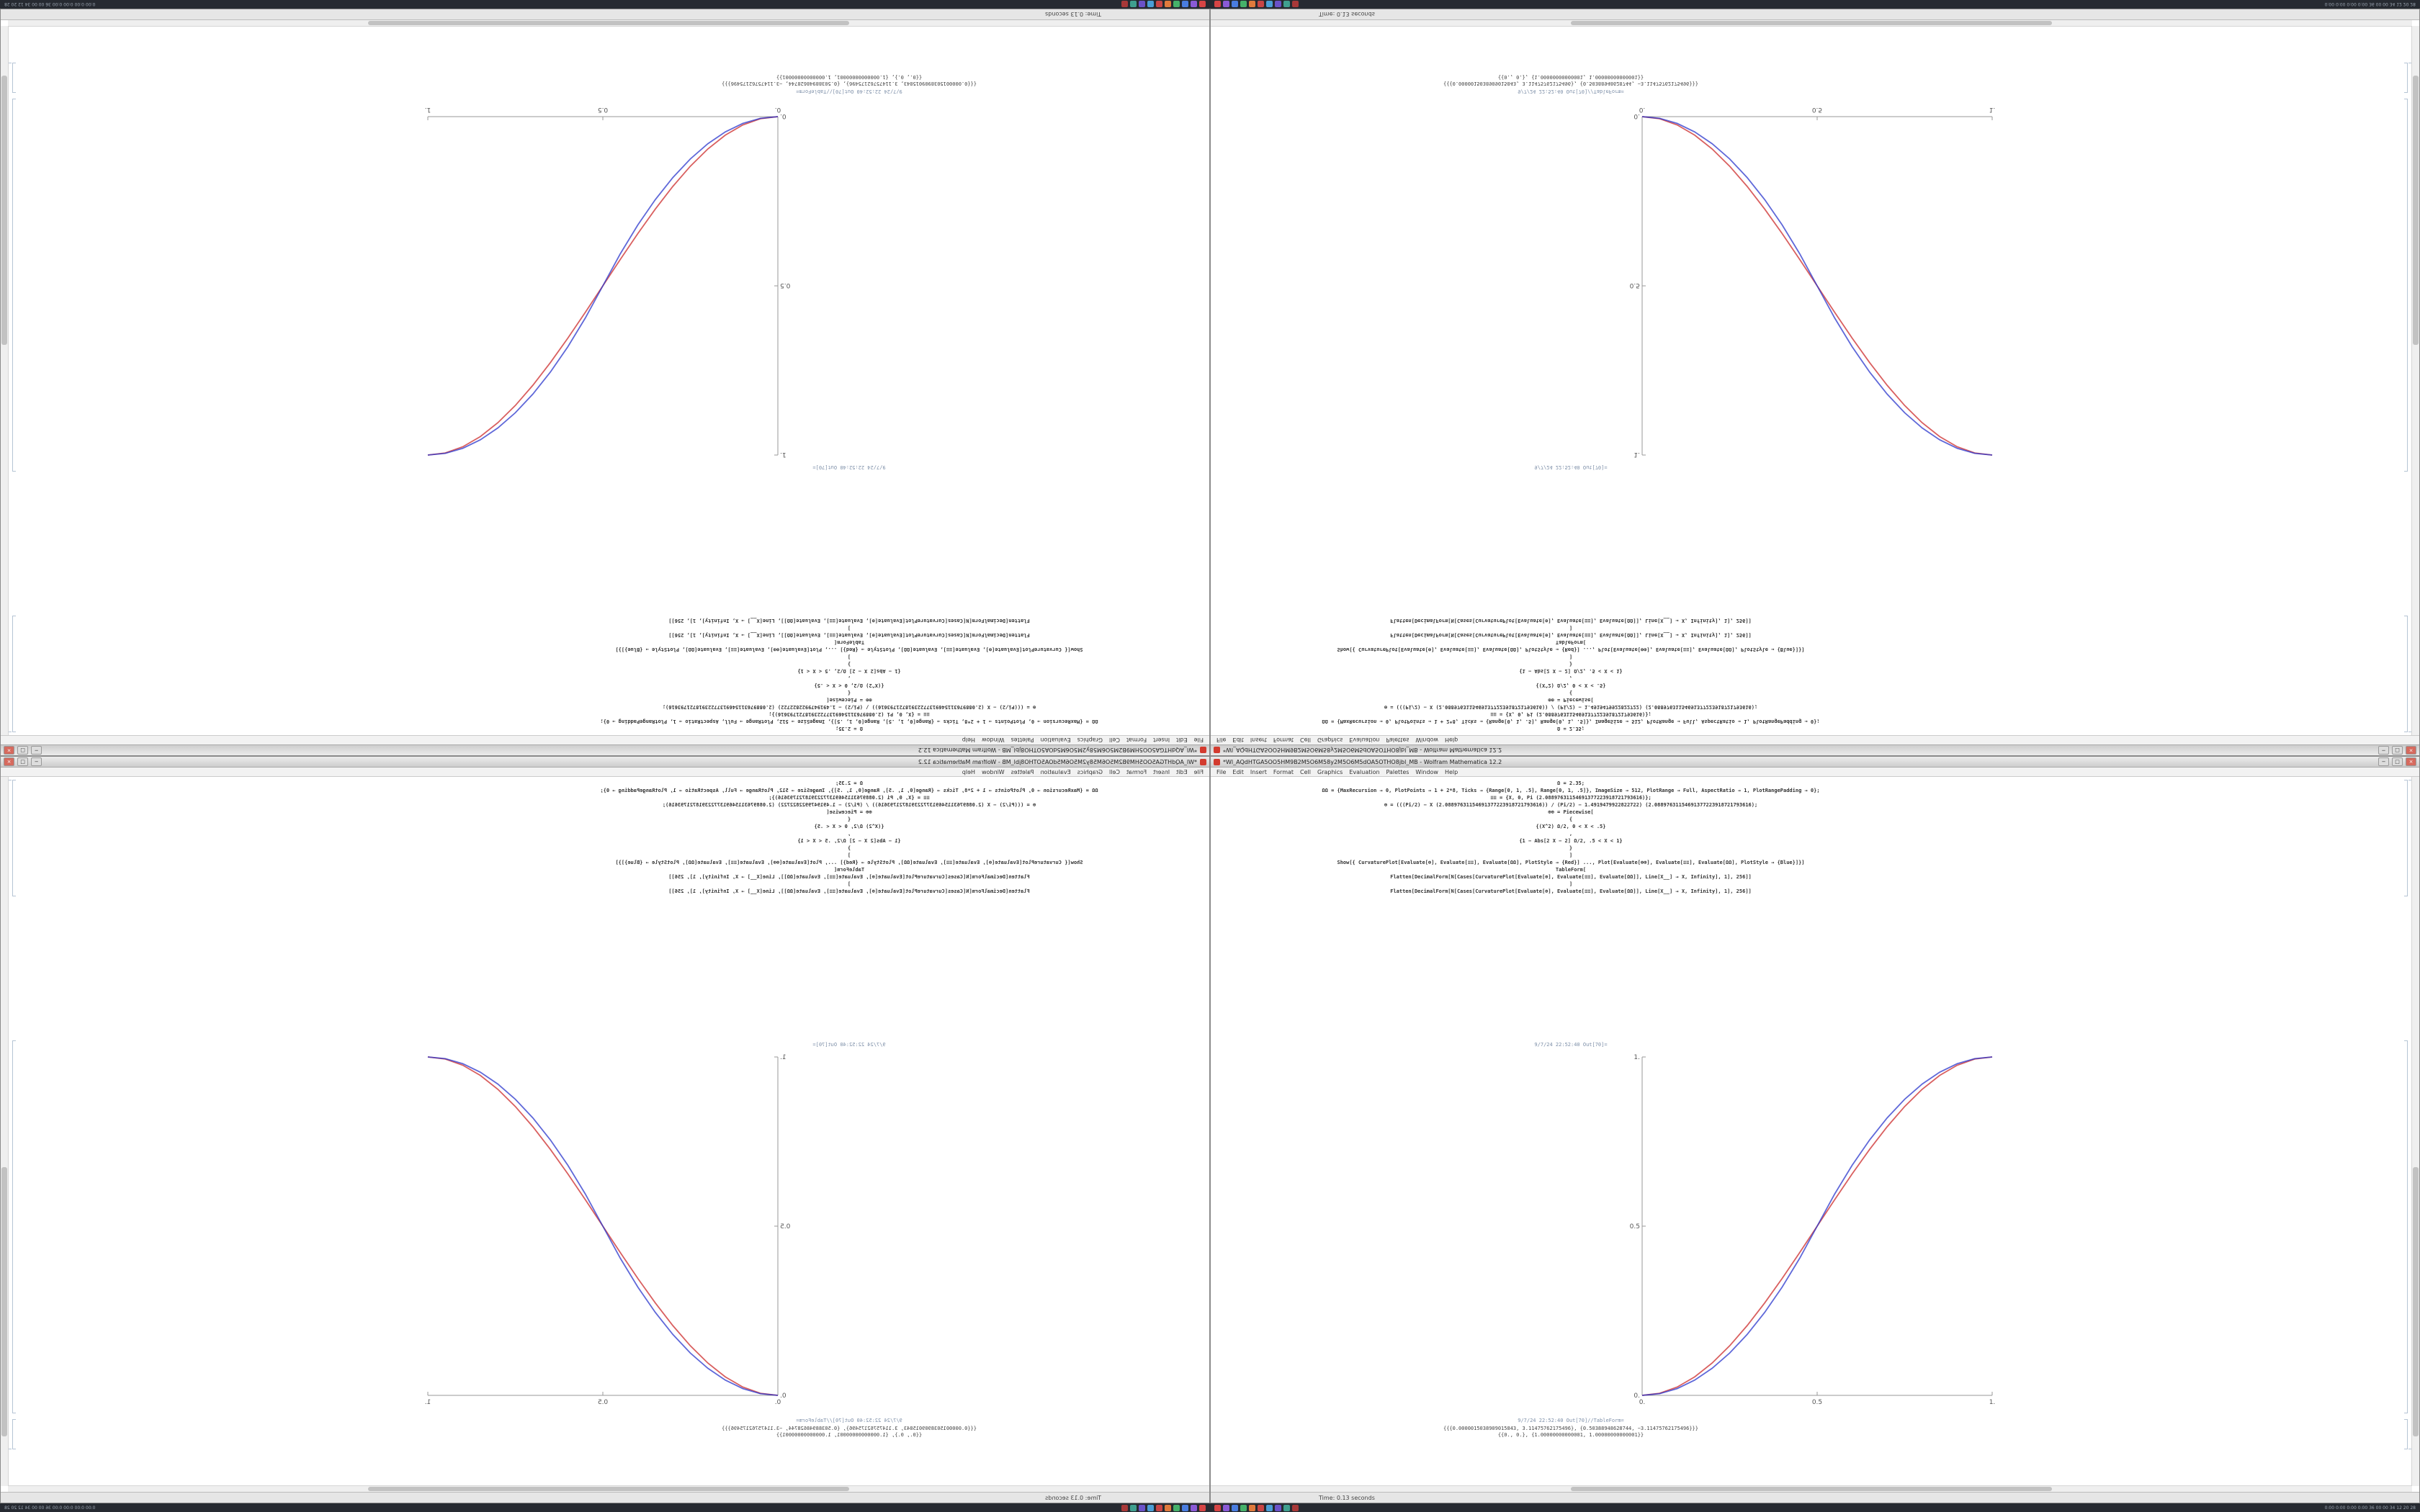 This screenshot has height=1512, width=2420. I want to click on menu-item: Edit, so click(1182, 771).